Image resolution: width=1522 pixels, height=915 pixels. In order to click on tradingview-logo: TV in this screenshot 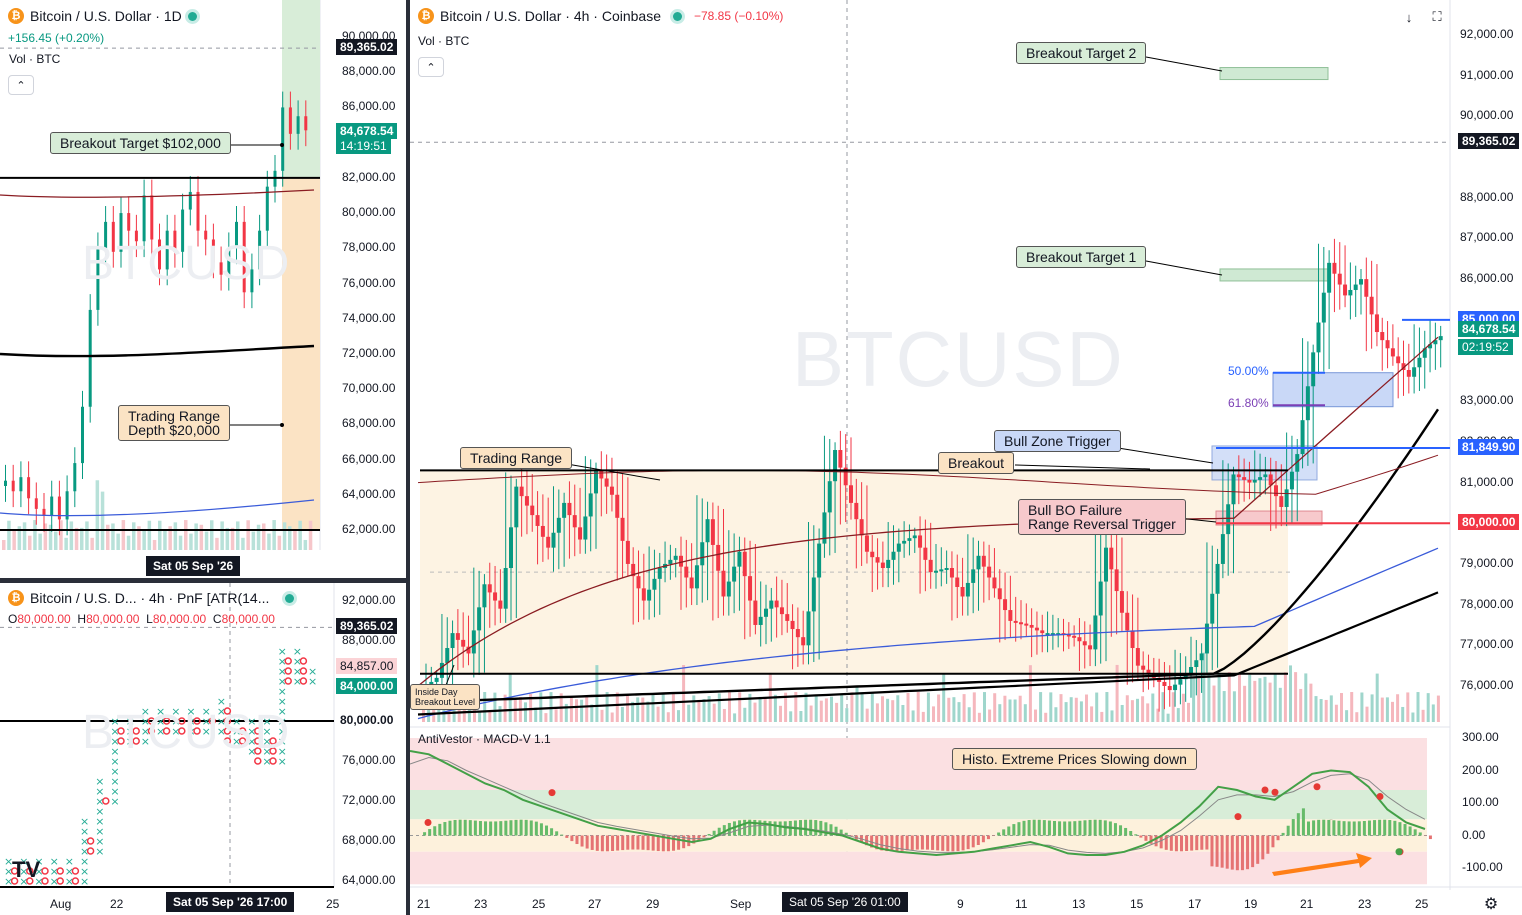, I will do `click(26, 869)`.